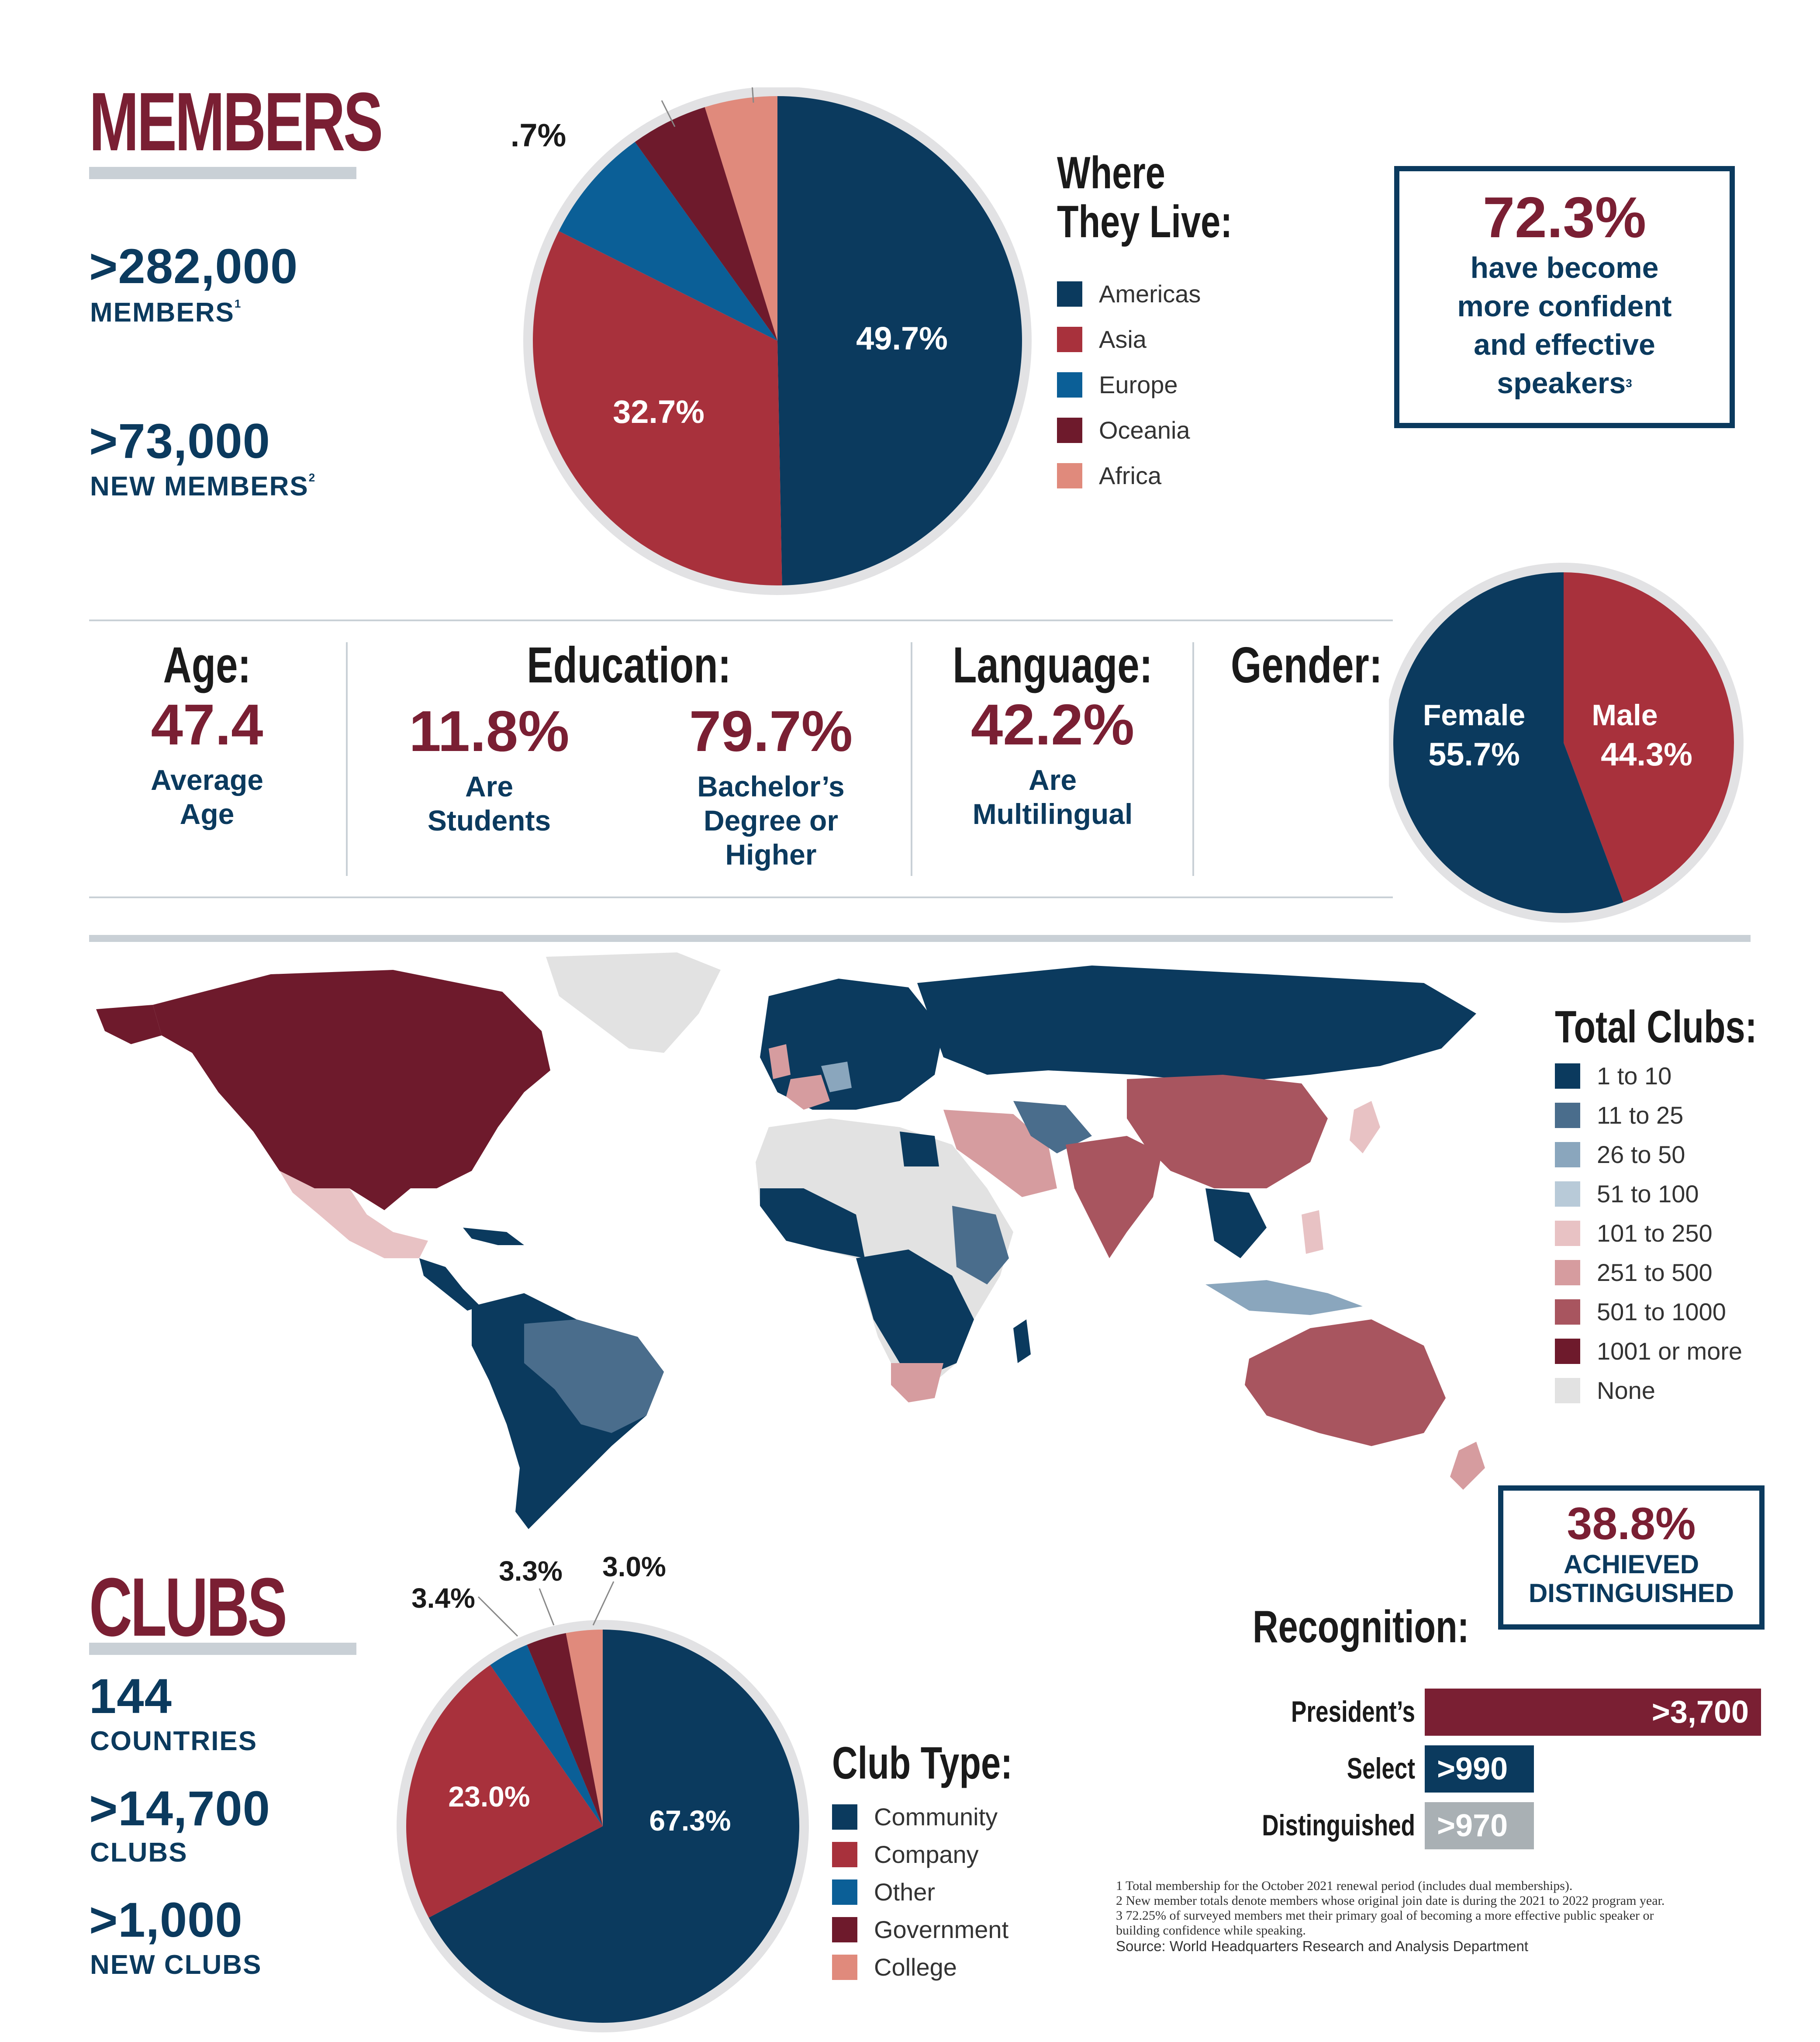 Image resolution: width=1820 pixels, height=2042 pixels. What do you see at coordinates (1474, 715) in the screenshot?
I see `pie-name-female: Female` at bounding box center [1474, 715].